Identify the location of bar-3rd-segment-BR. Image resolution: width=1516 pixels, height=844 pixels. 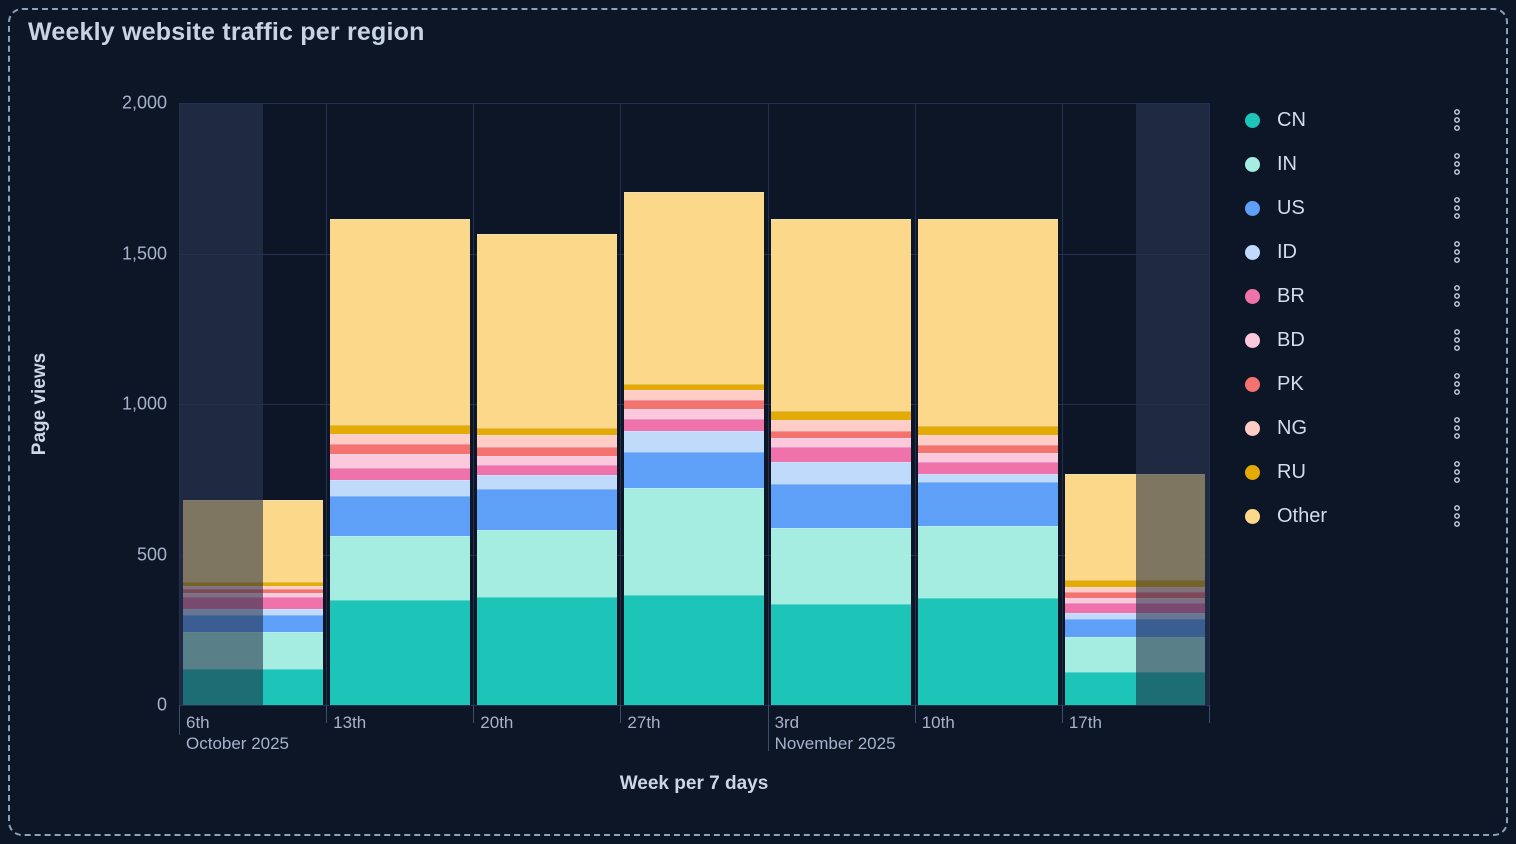
(841, 454).